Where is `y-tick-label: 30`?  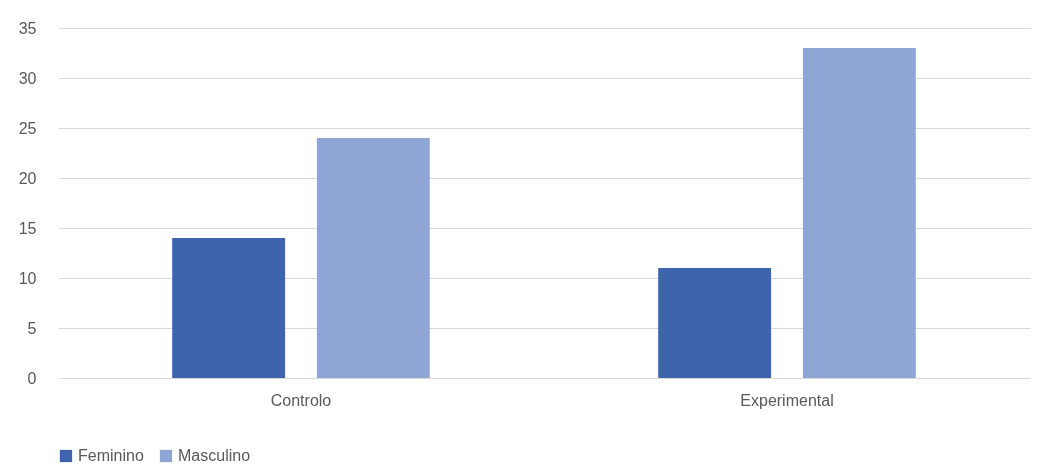 y-tick-label: 30 is located at coordinates (27, 78).